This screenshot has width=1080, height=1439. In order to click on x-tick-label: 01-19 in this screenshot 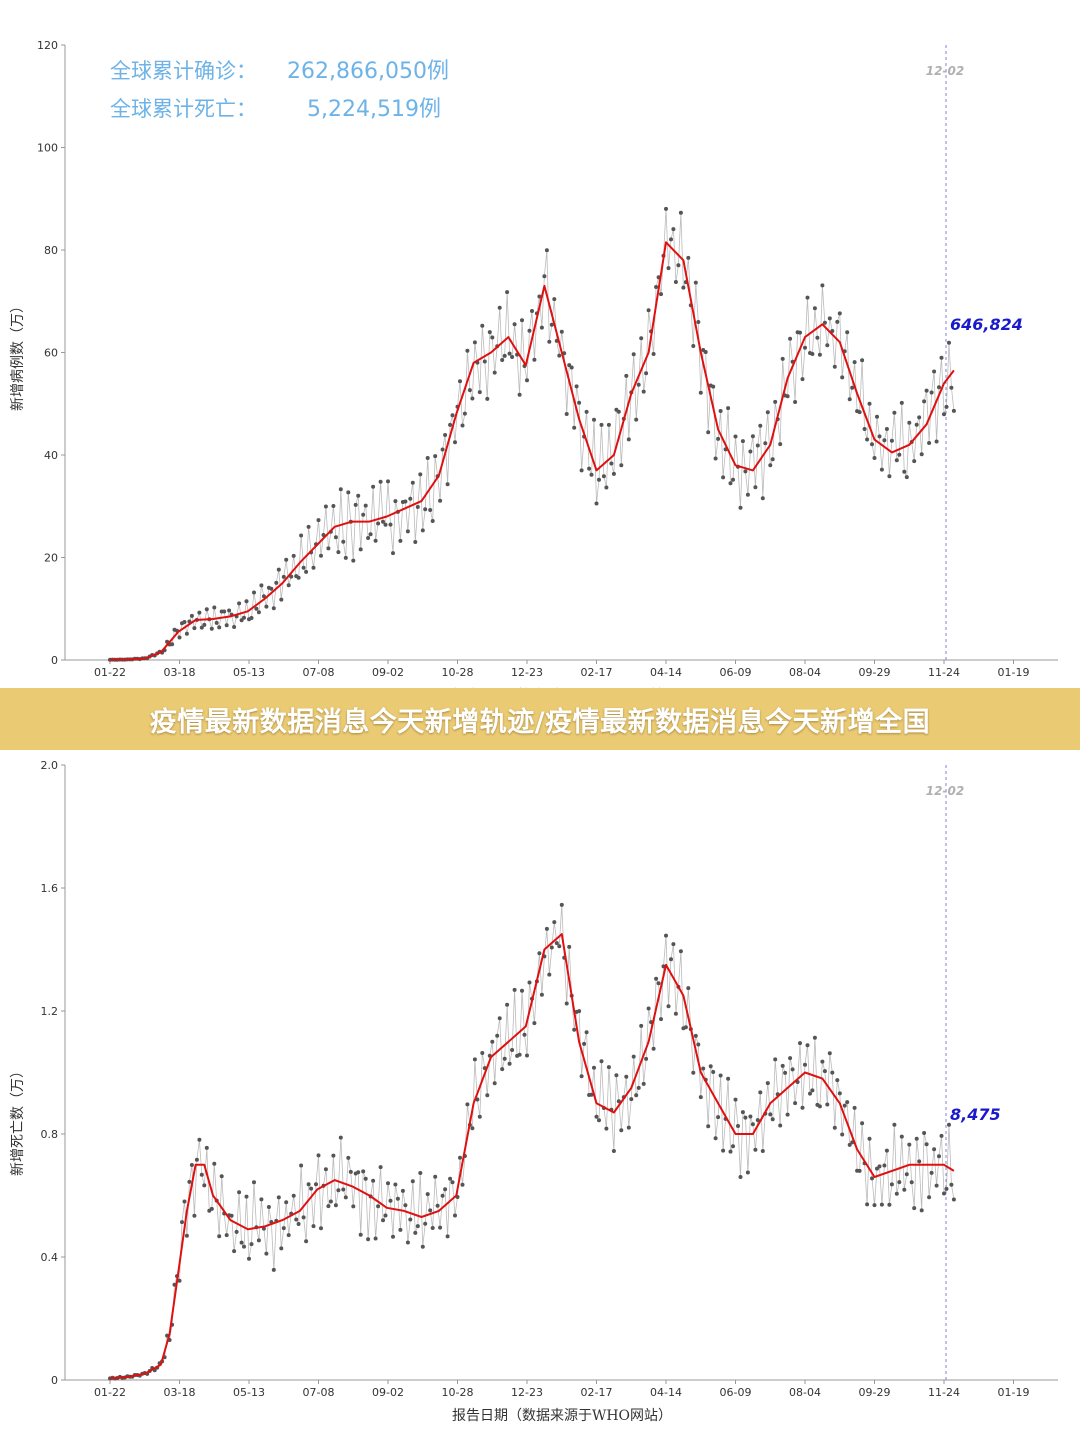, I will do `click(1014, 1392)`.